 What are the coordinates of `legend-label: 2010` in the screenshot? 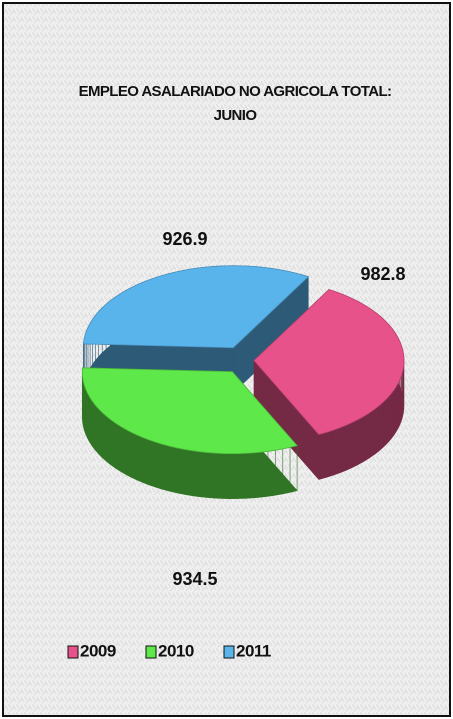 It's located at (176, 650).